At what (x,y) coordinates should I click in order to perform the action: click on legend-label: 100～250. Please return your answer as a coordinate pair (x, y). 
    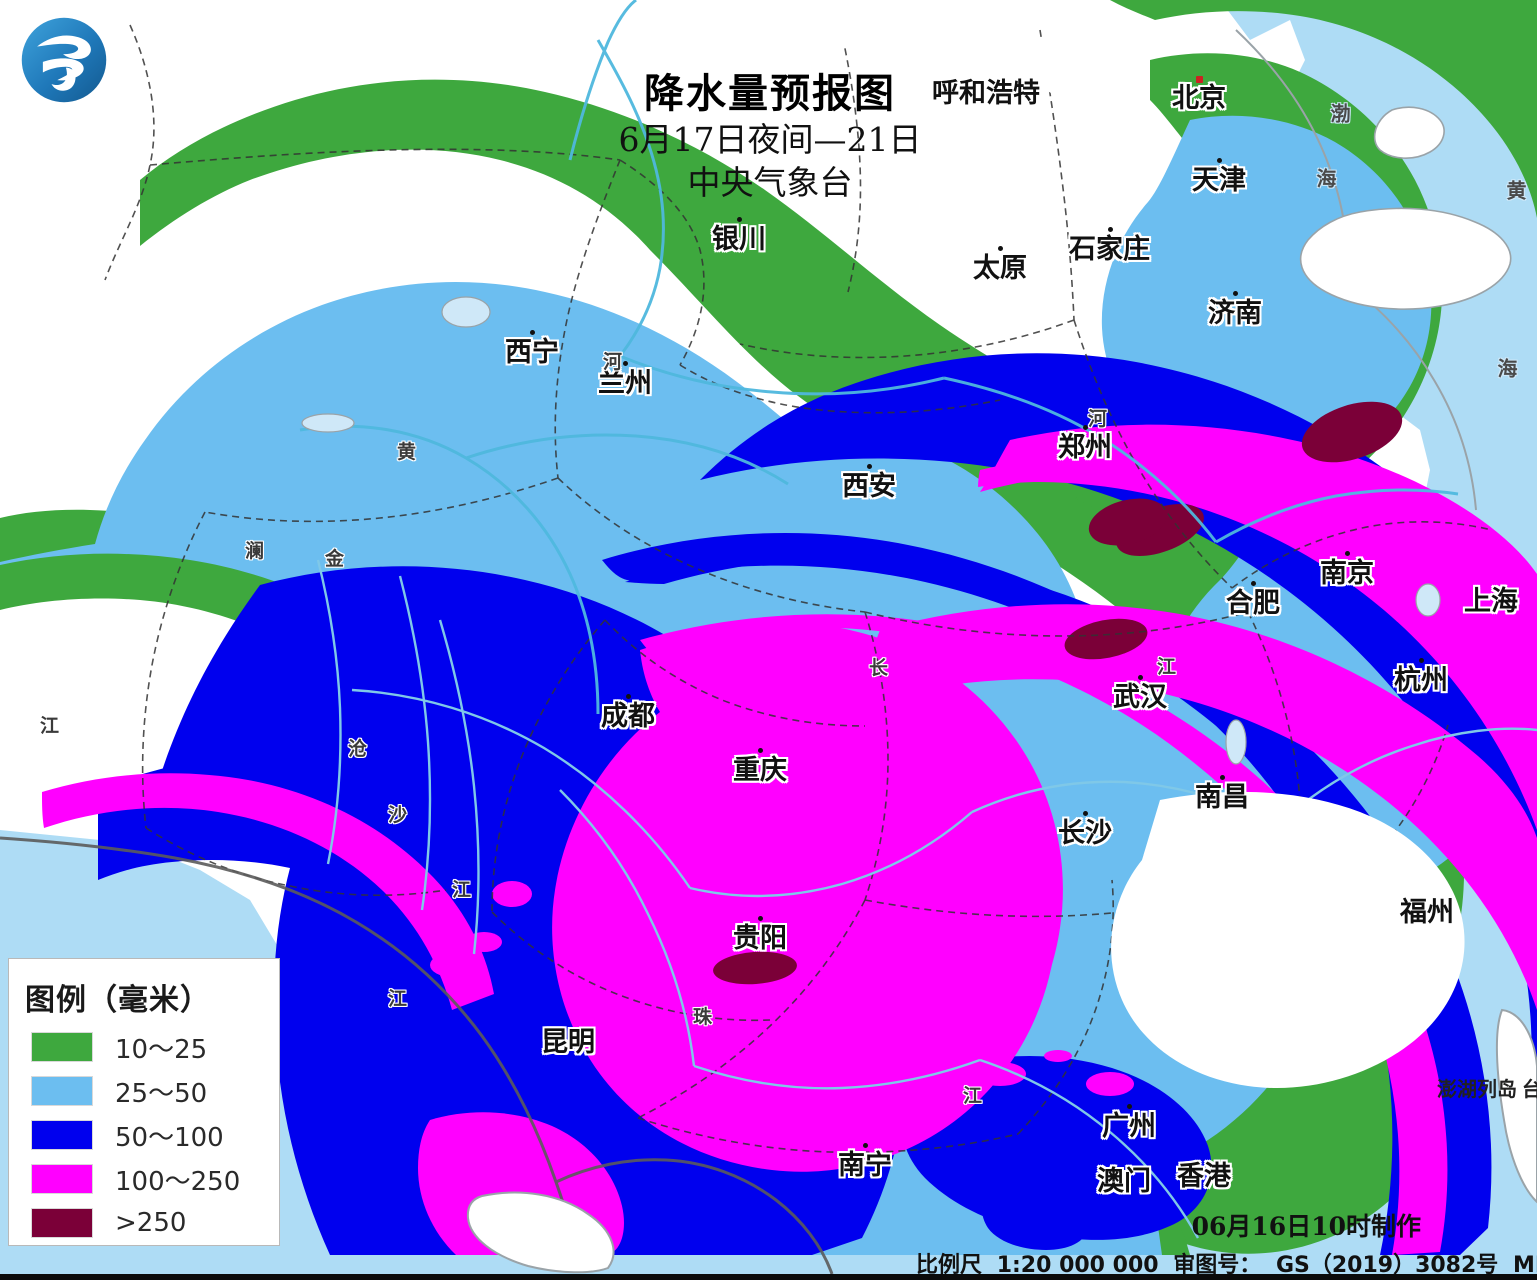
    Looking at the image, I should click on (178, 1181).